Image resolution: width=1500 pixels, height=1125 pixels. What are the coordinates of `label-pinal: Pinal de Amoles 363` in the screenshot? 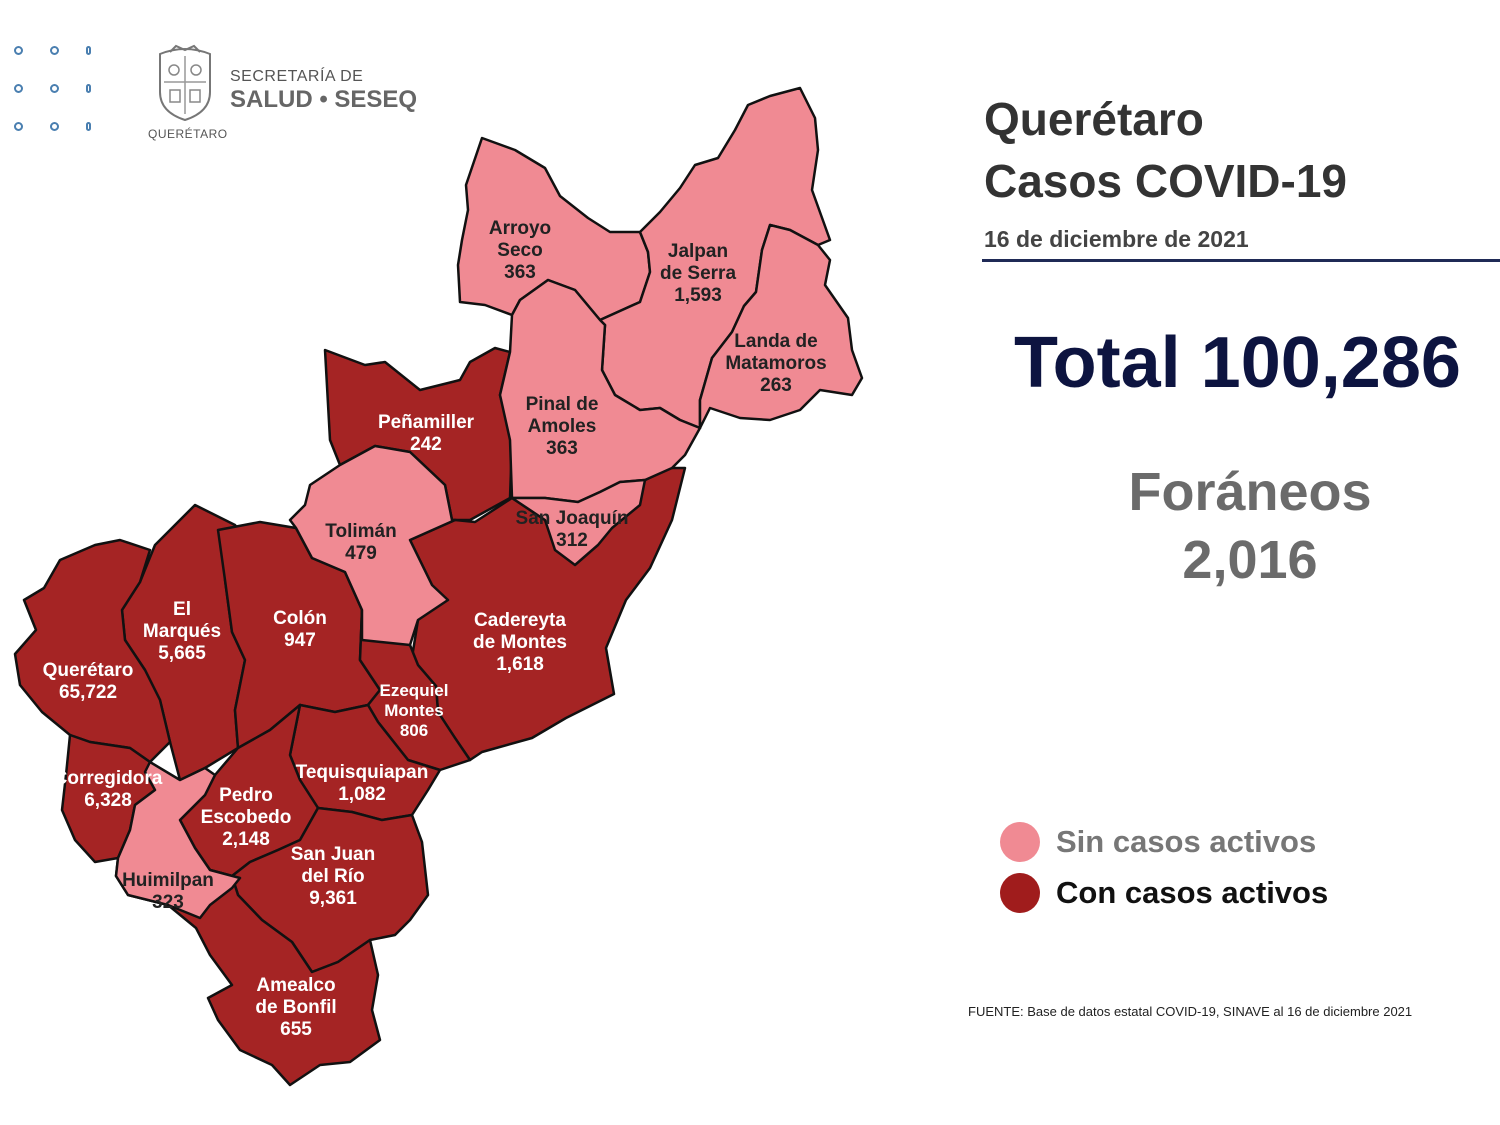 It's located at (562, 426).